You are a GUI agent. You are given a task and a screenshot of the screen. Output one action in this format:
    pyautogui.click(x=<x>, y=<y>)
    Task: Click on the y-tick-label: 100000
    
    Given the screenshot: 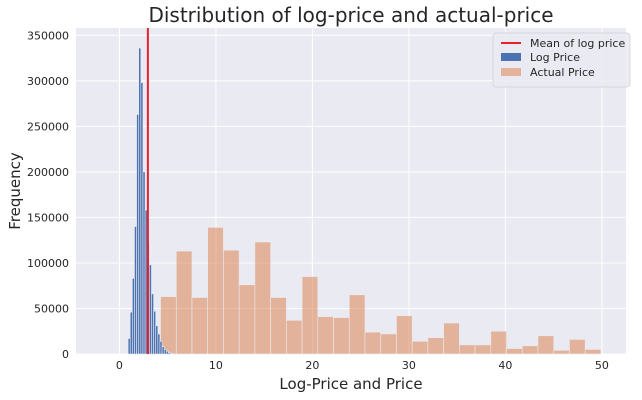 What is the action you would take?
    pyautogui.click(x=48, y=263)
    